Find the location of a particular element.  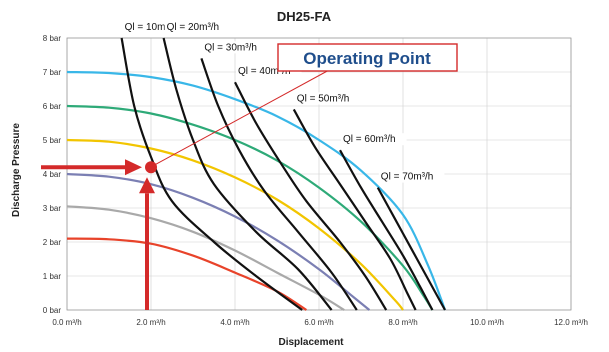

flow-curve-label: Ql = 60m³/h is located at coordinates (369, 139).